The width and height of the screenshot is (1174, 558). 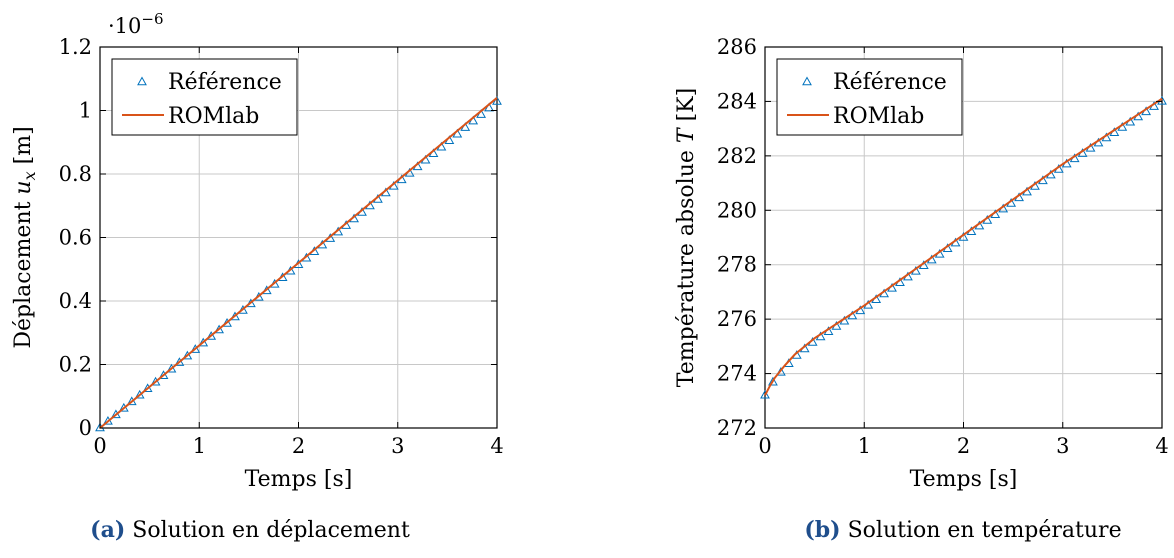 I want to click on y-axis-label: Température absolue T [K], so click(x=686, y=237).